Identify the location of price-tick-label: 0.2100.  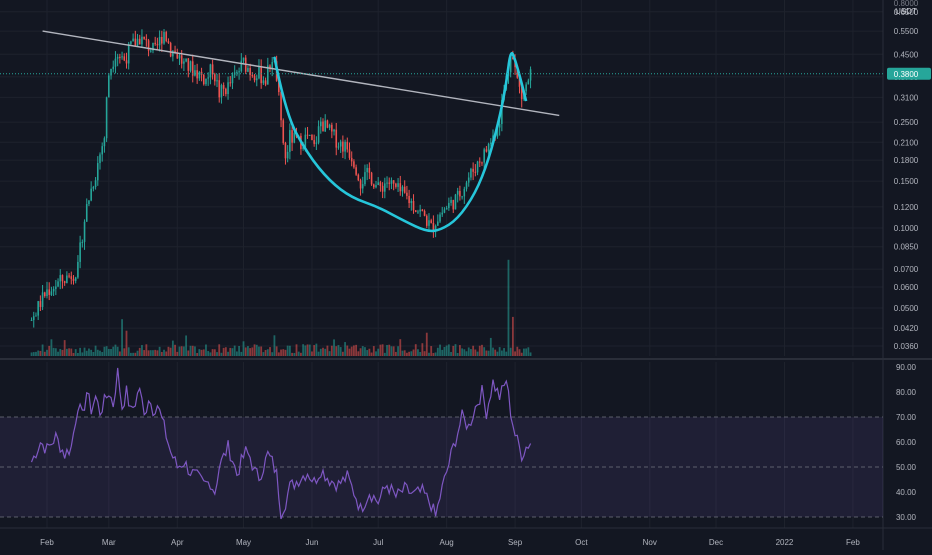
(906, 142).